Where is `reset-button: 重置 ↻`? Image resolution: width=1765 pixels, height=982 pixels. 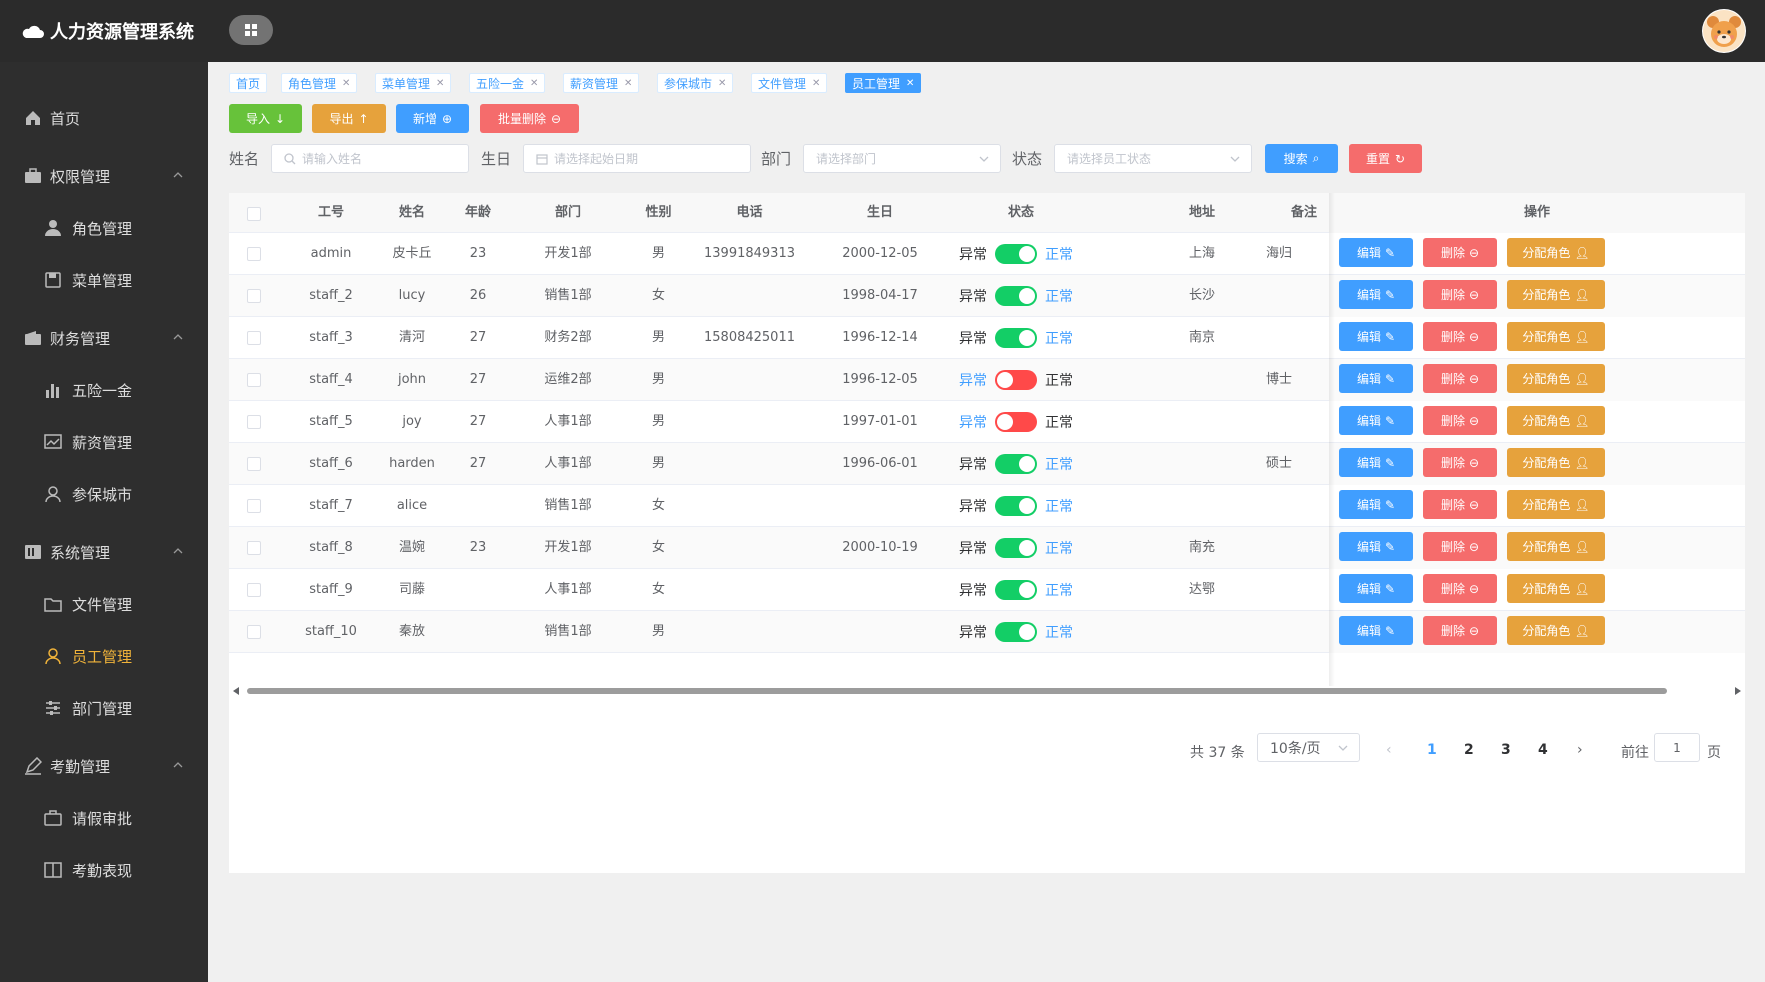
reset-button: 重置 ↻ is located at coordinates (1385, 158).